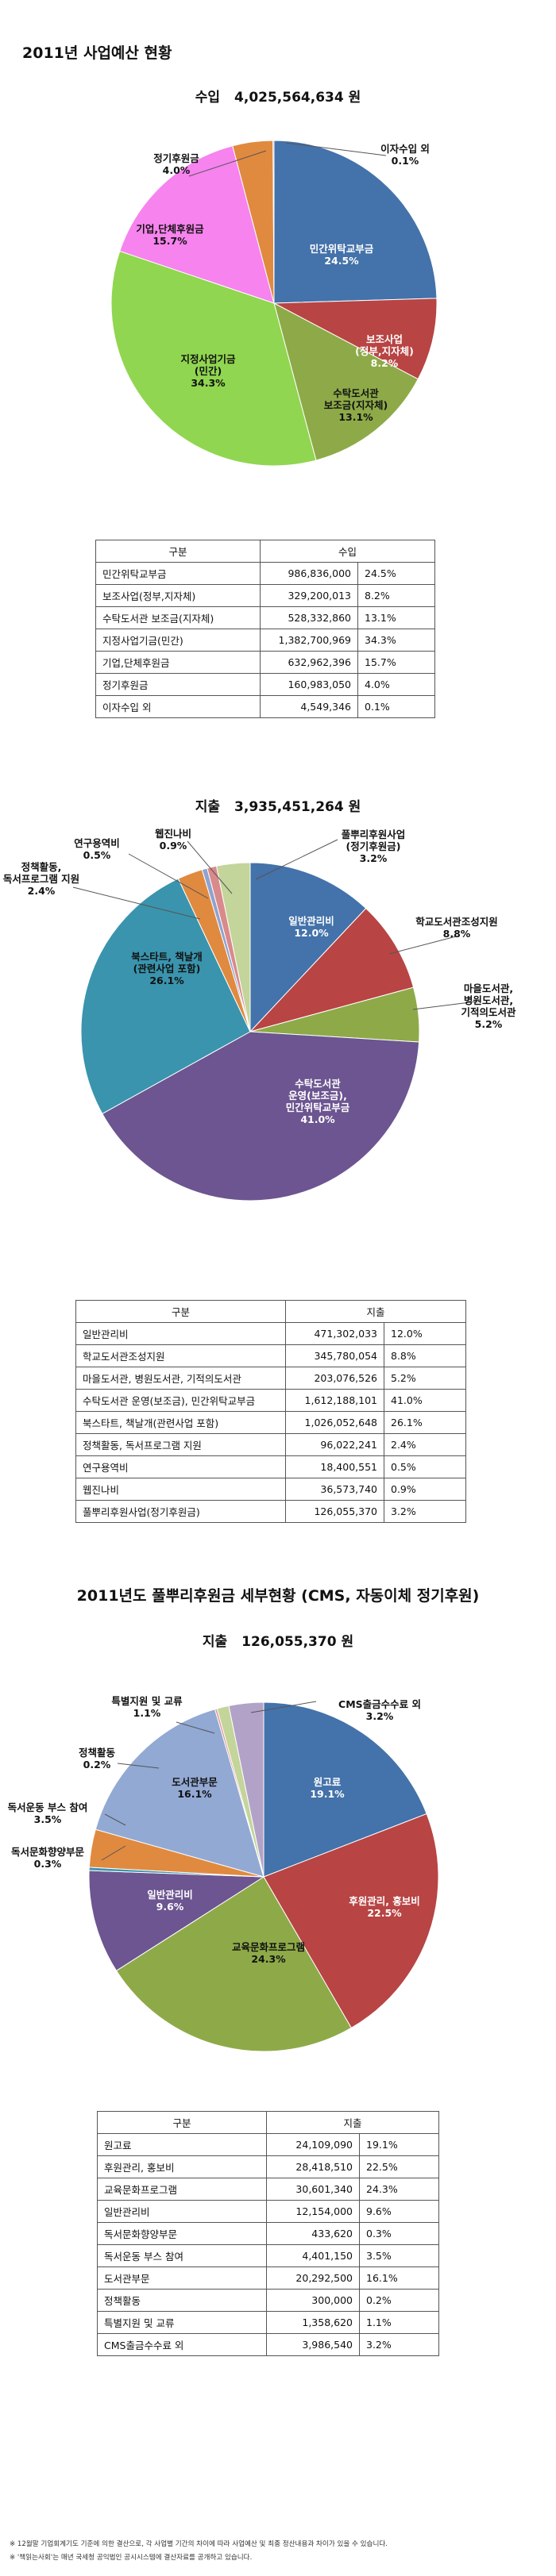  I want to click on expense-total-value: 3,935,451,264 원, so click(297, 807).